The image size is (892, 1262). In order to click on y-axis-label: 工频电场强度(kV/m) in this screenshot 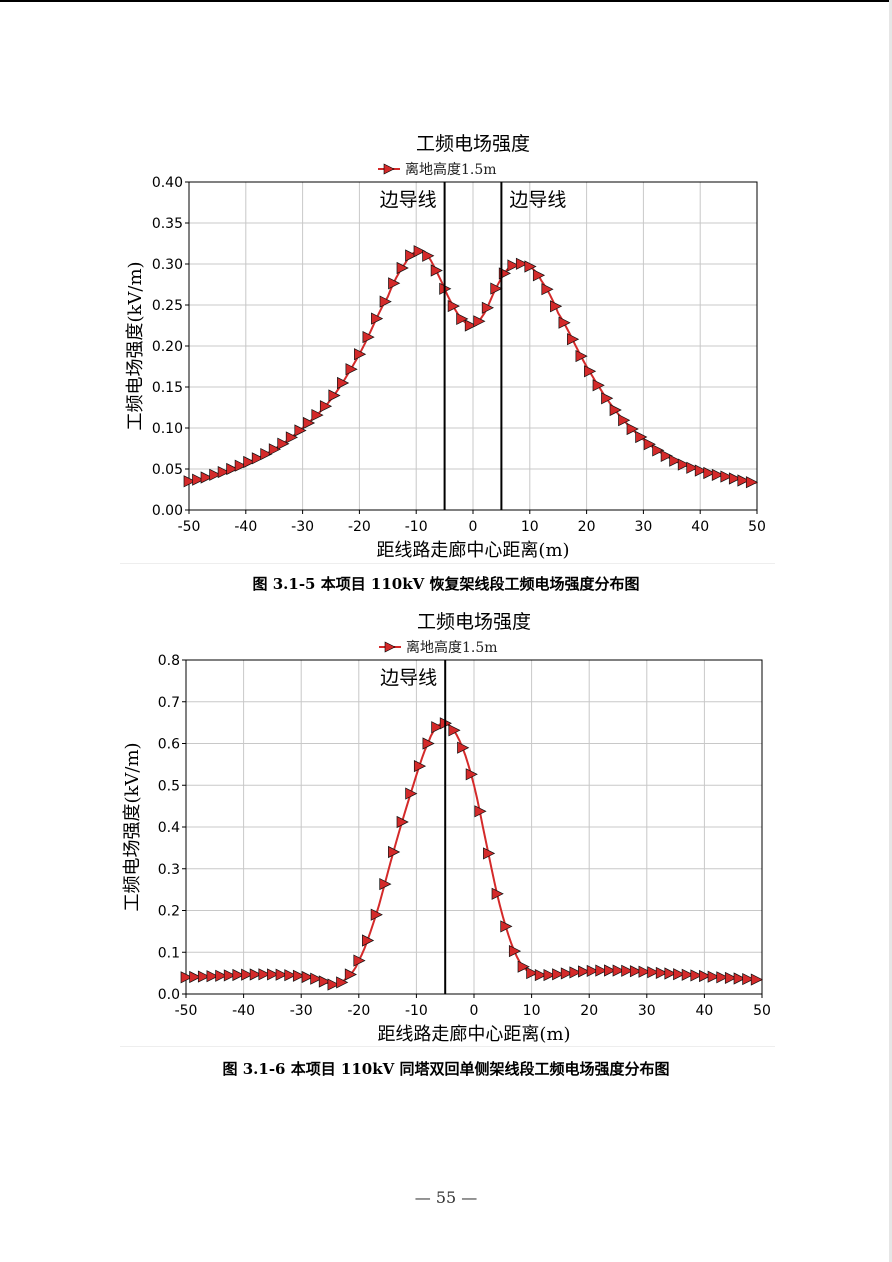, I will do `click(132, 826)`.